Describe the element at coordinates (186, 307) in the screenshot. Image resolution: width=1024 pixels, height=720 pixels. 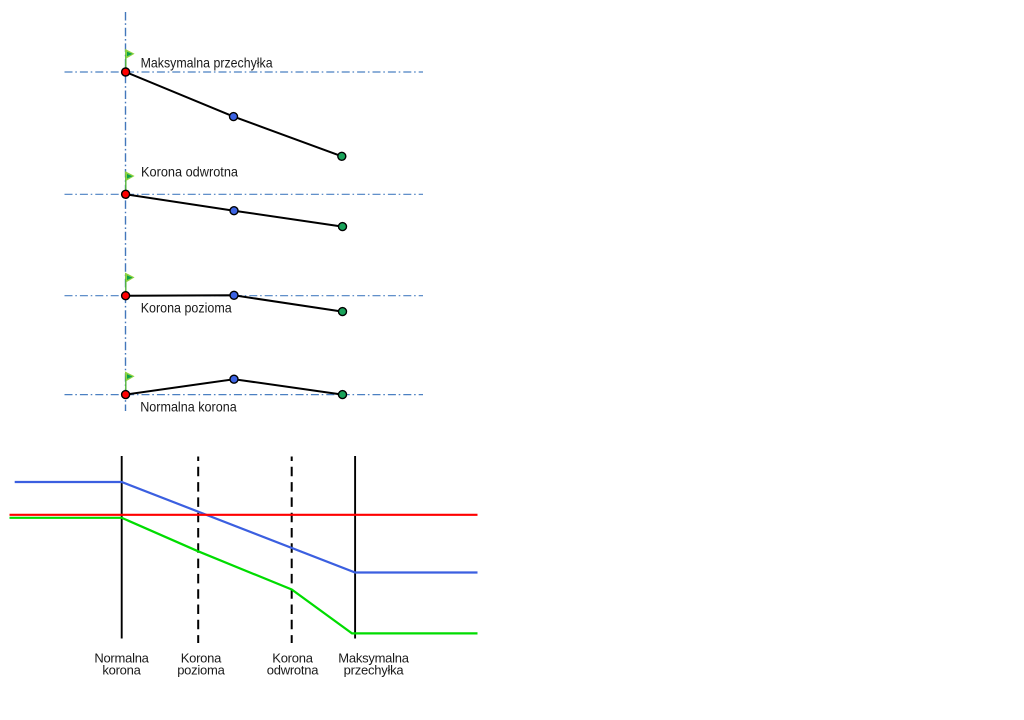
I see `svg-text: Korona pozioma` at that location.